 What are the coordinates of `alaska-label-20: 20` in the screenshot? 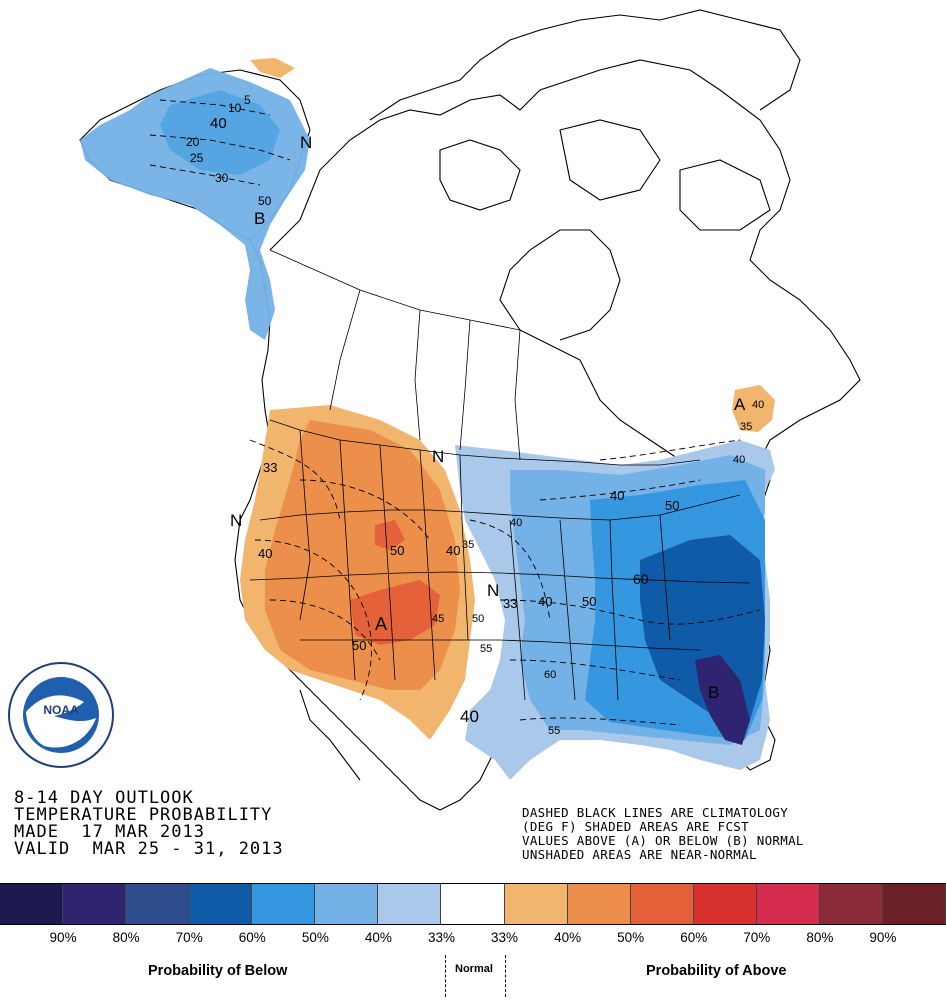 It's located at (193, 142).